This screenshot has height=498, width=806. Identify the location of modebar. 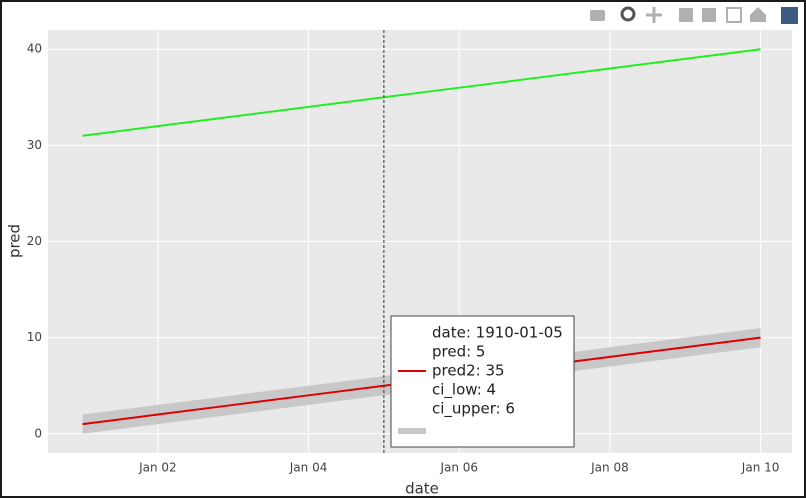
(694, 15).